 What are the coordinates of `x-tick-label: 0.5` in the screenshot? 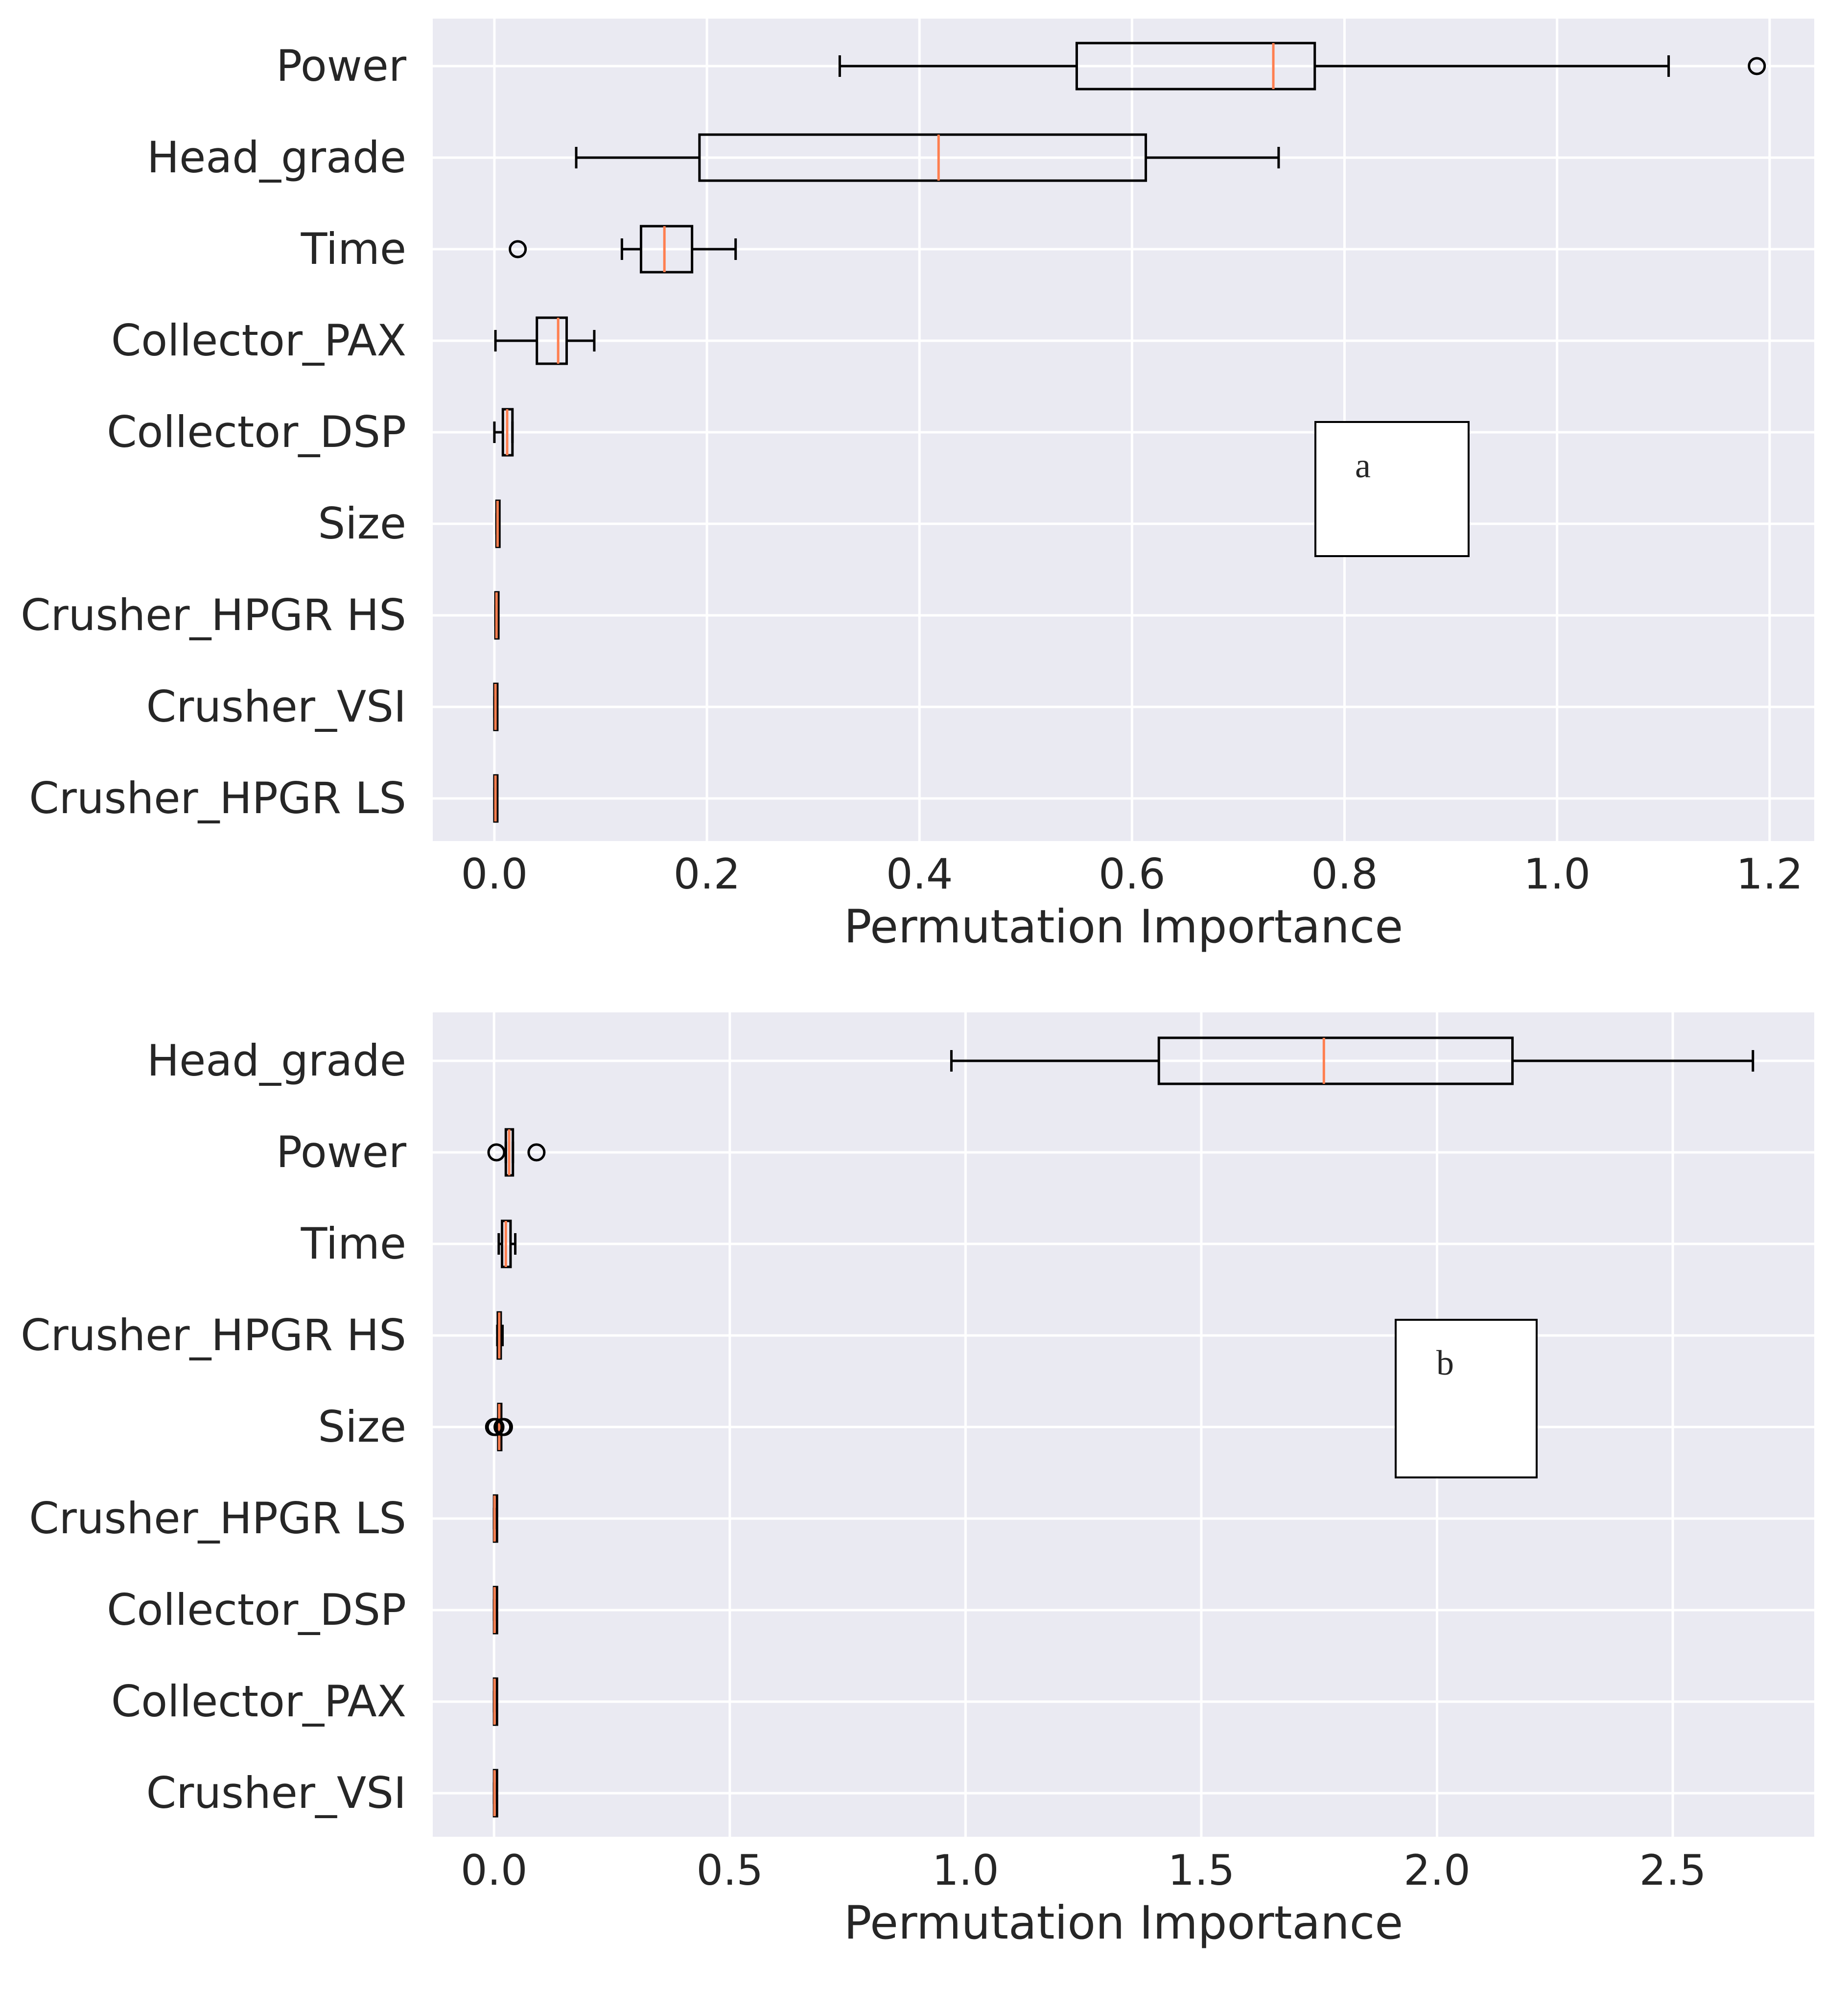 It's located at (729, 1870).